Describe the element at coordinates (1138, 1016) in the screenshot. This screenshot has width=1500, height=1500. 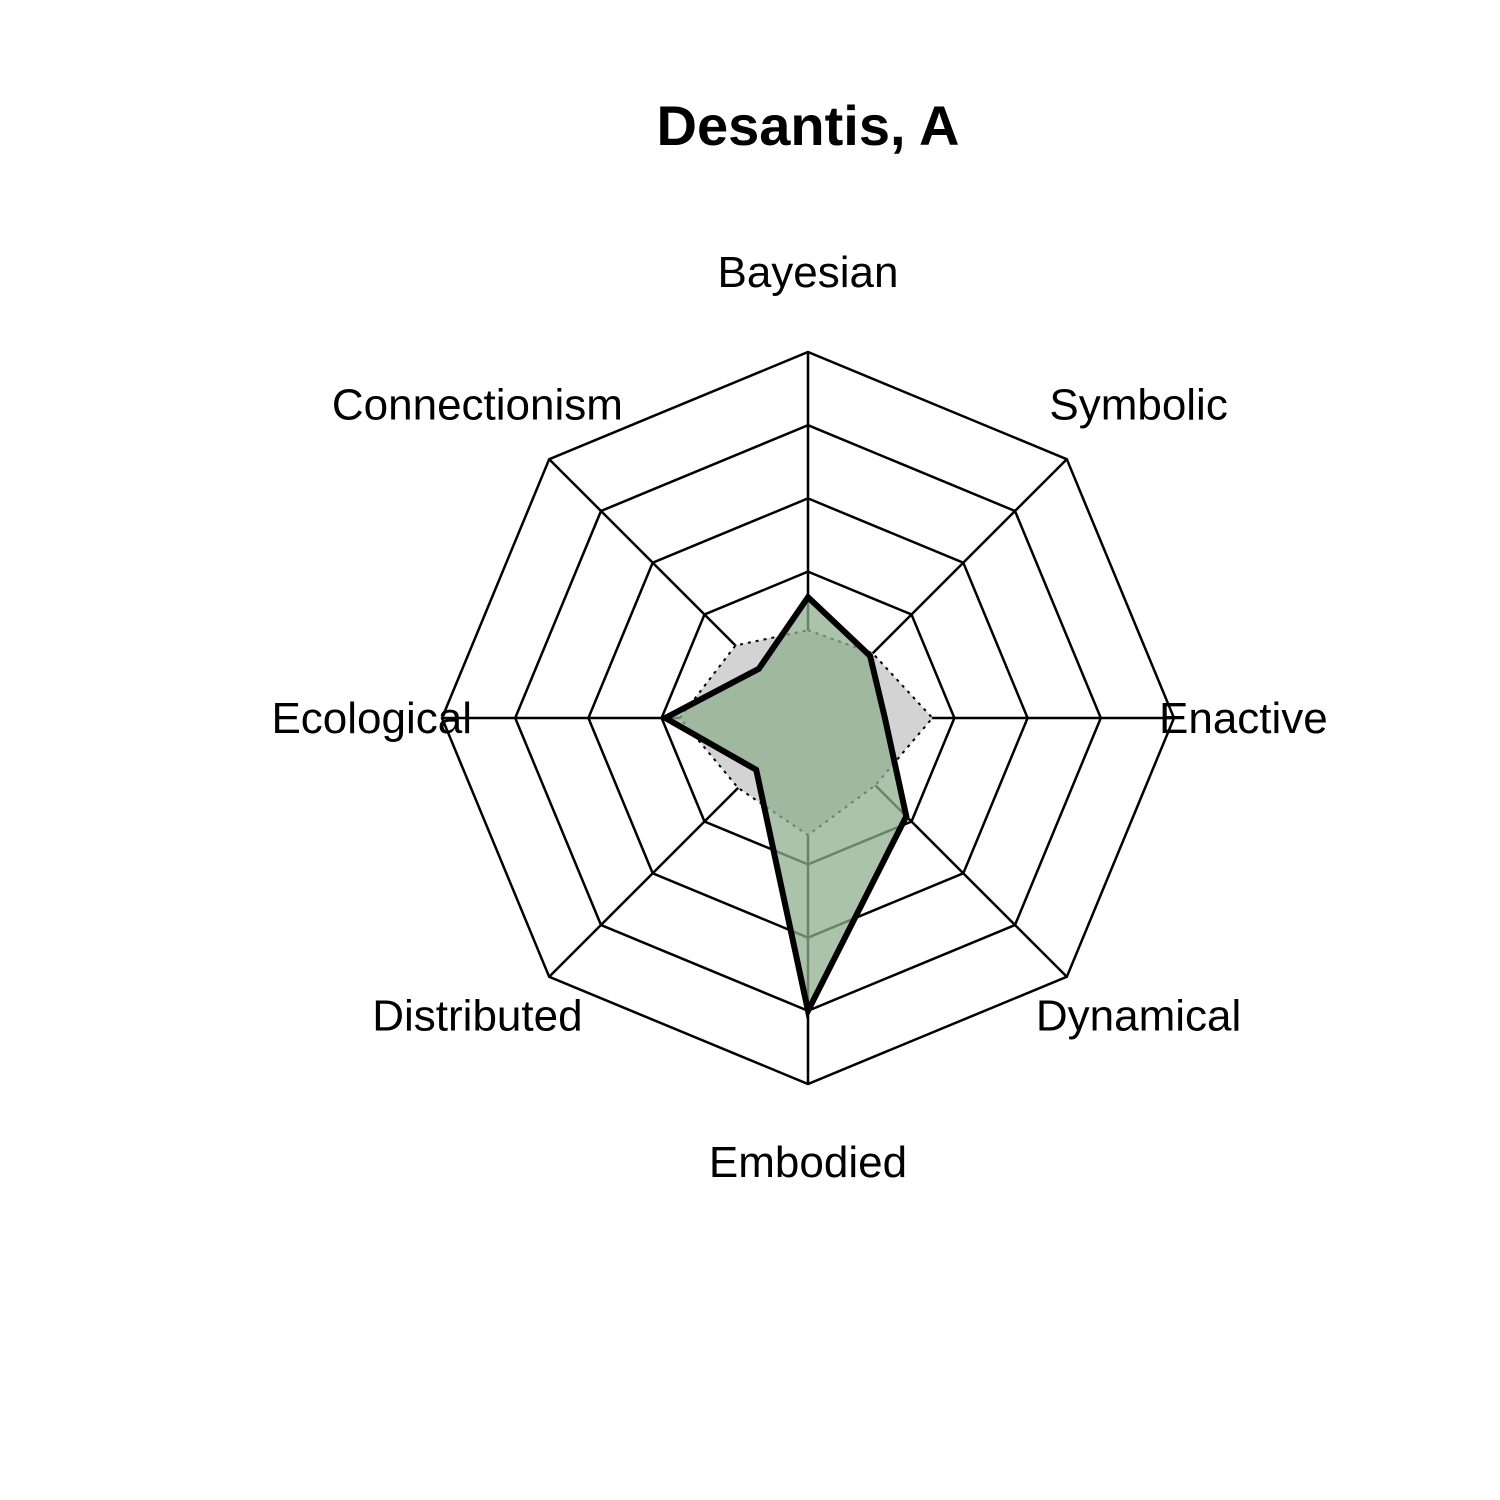
I see `axis-label-dynamical: Dynamical` at that location.